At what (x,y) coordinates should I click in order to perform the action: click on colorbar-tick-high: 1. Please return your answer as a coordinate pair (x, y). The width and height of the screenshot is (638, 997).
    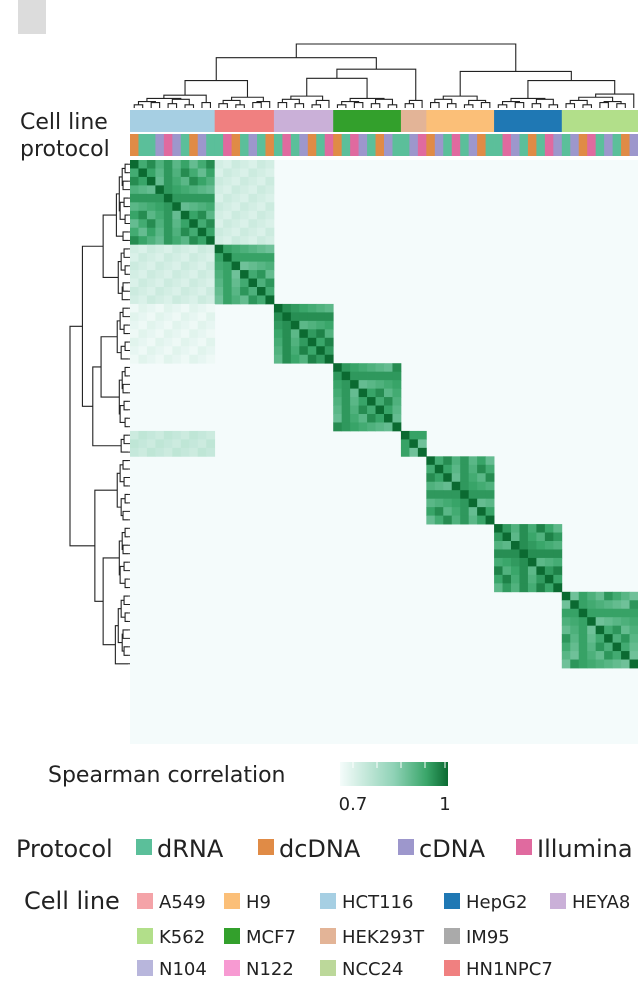
    Looking at the image, I should click on (444, 804).